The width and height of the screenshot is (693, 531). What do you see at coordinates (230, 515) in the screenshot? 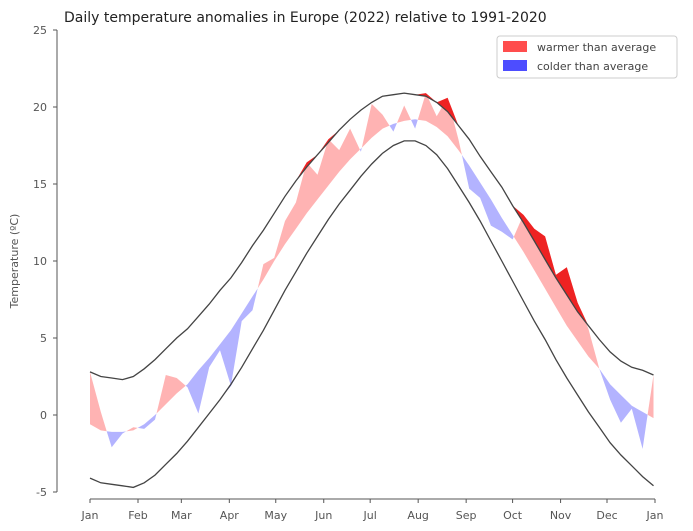
I see `x-tick-label: Apr` at bounding box center [230, 515].